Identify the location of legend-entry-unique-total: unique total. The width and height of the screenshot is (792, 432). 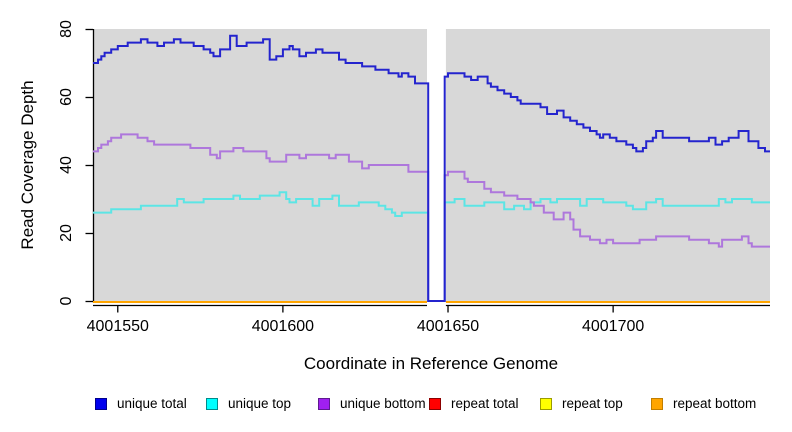
(141, 403).